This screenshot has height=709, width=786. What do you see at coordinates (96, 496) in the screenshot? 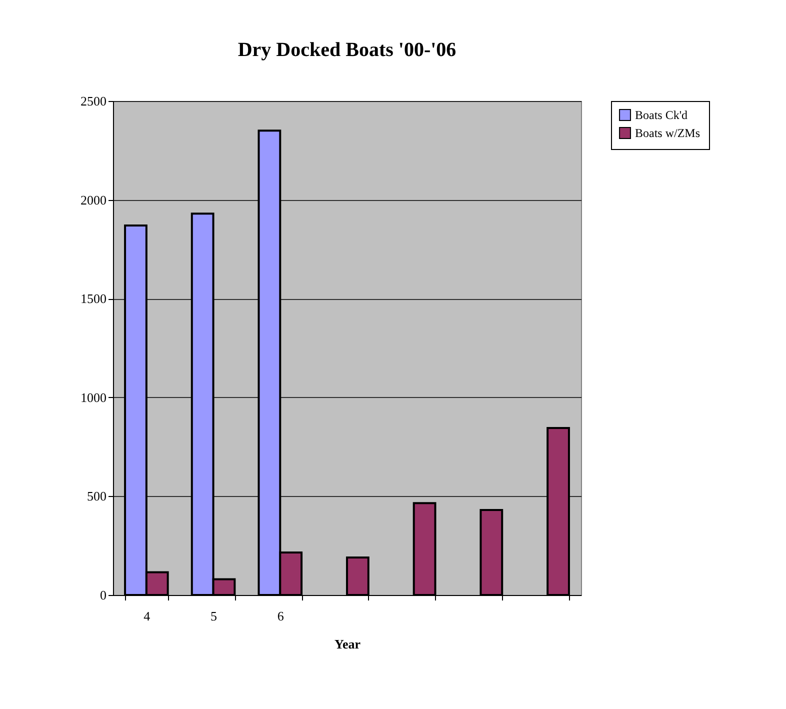
I see `y-tick-label: 500` at bounding box center [96, 496].